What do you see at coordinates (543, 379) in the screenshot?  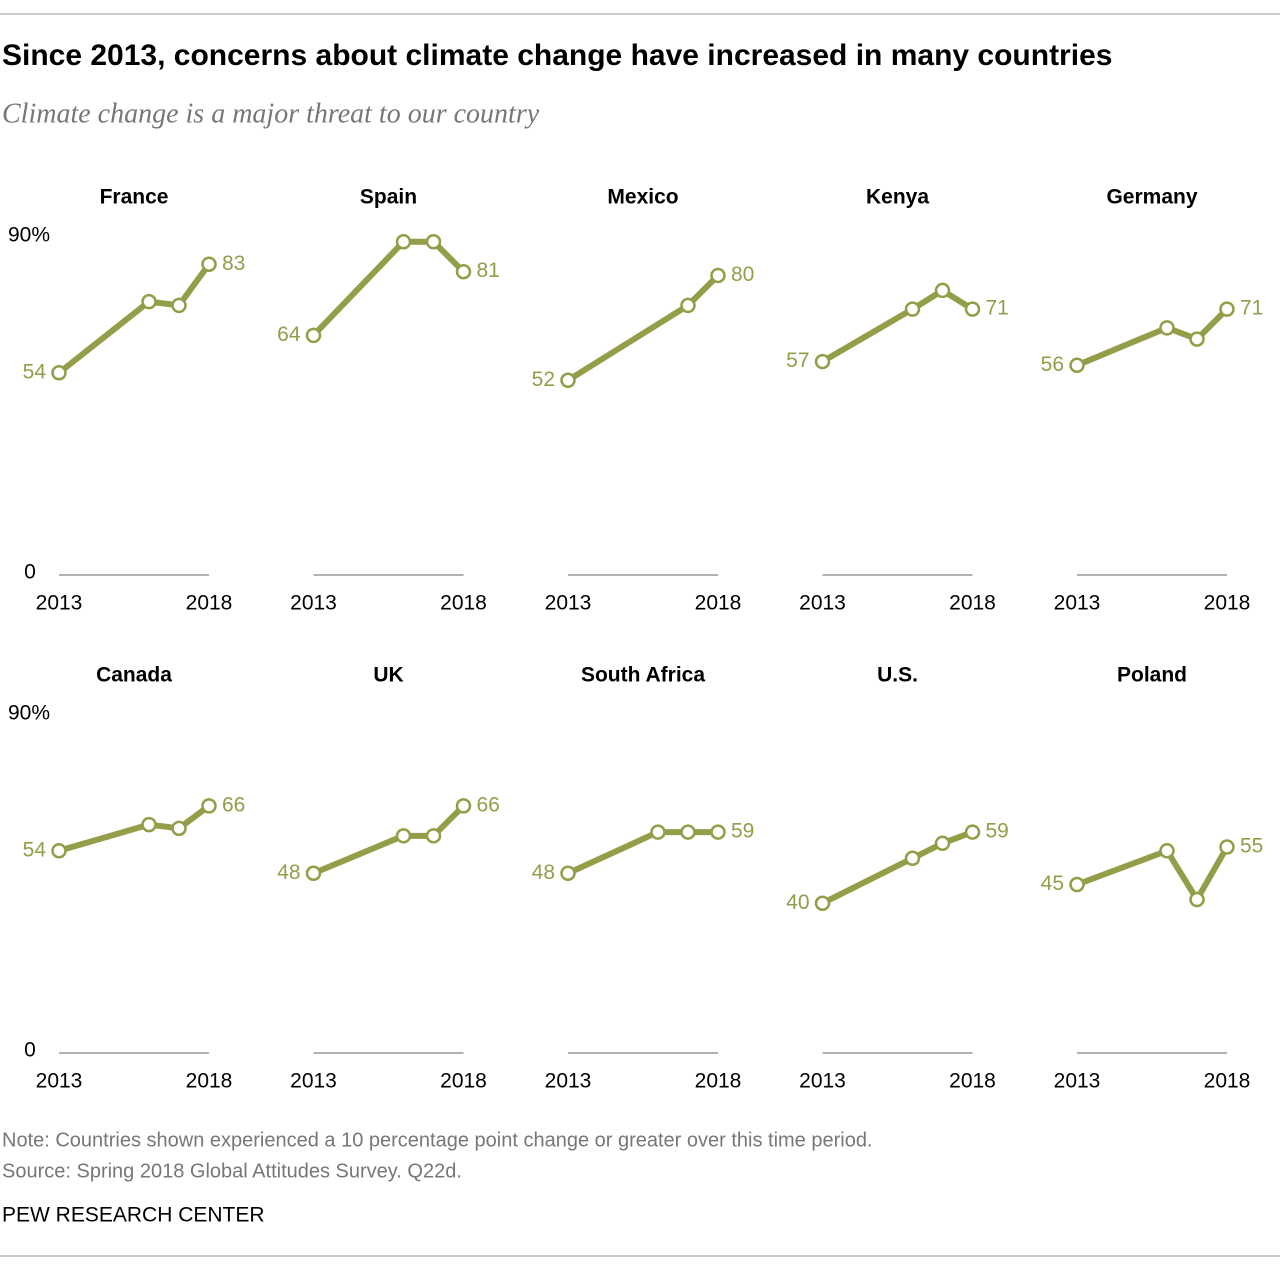 I see `value-label: 52` at bounding box center [543, 379].